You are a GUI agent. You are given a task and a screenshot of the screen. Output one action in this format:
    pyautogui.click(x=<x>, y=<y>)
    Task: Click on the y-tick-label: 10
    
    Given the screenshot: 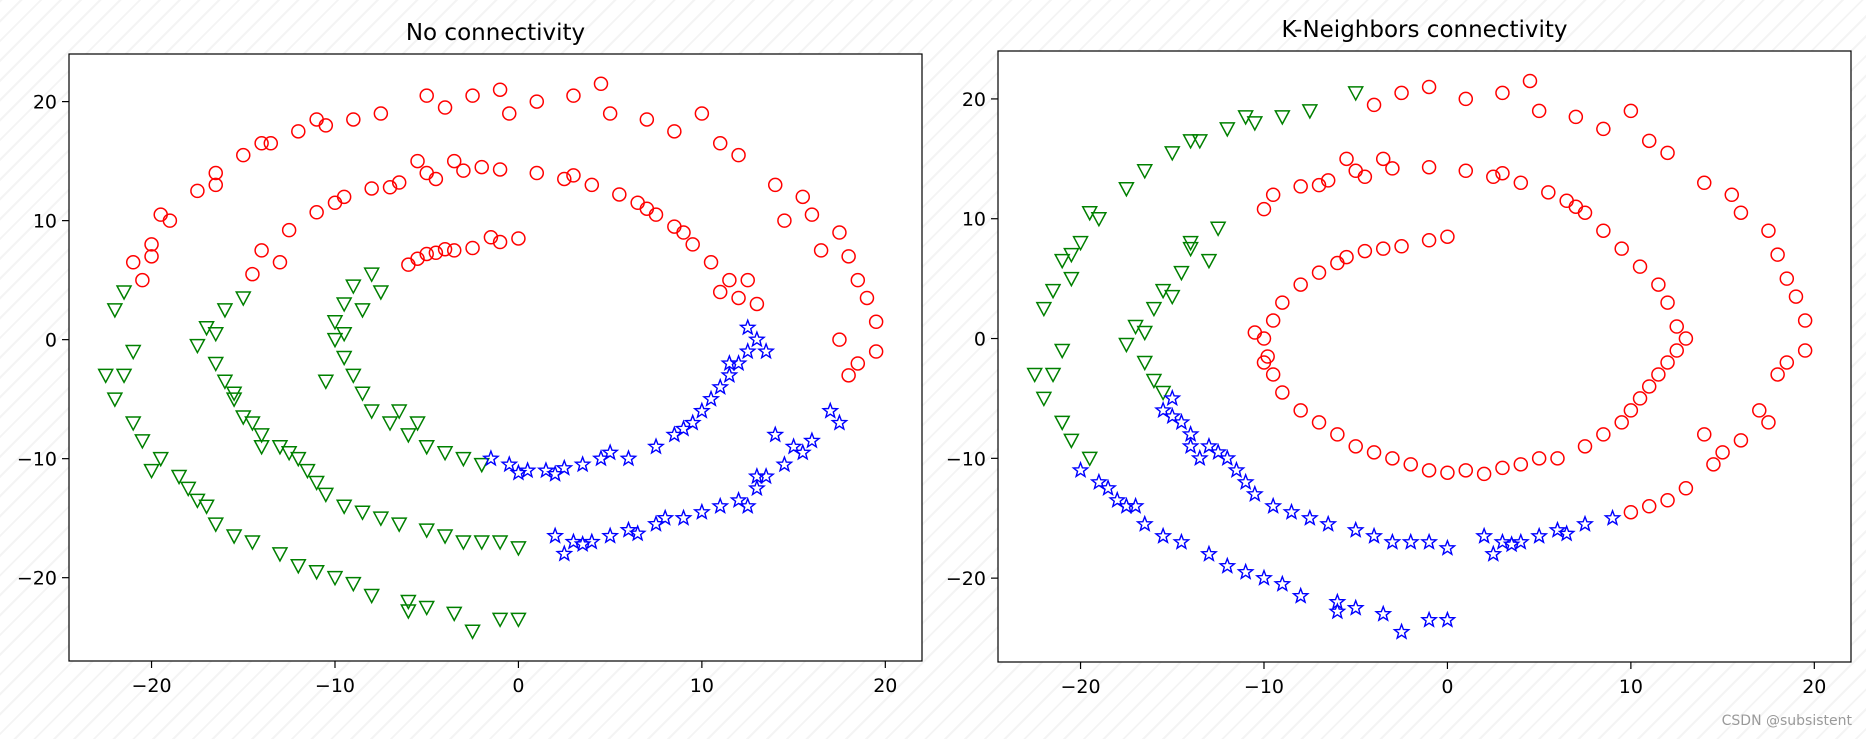 What is the action you would take?
    pyautogui.click(x=974, y=220)
    